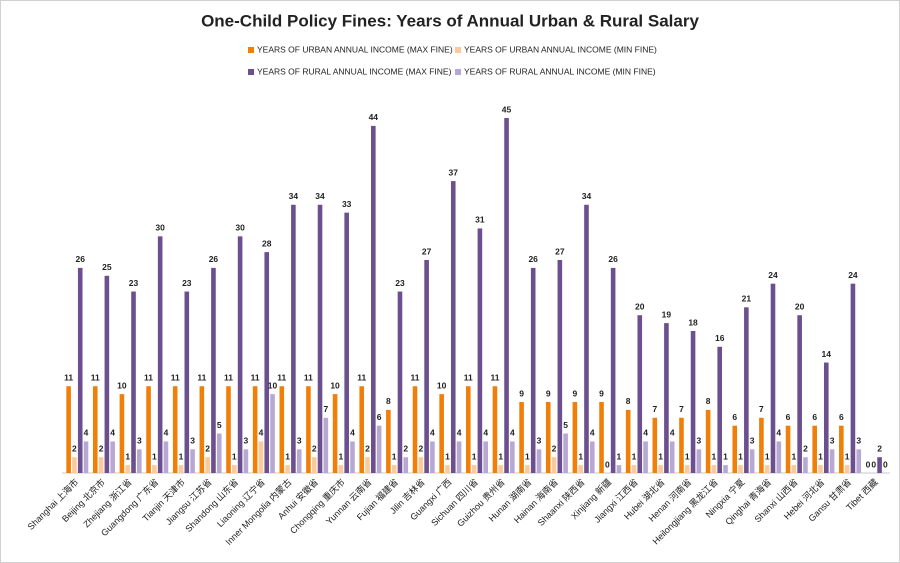 This screenshot has width=900, height=563. Describe the element at coordinates (251, 72) in the screenshot. I see `legend-swatch` at that location.